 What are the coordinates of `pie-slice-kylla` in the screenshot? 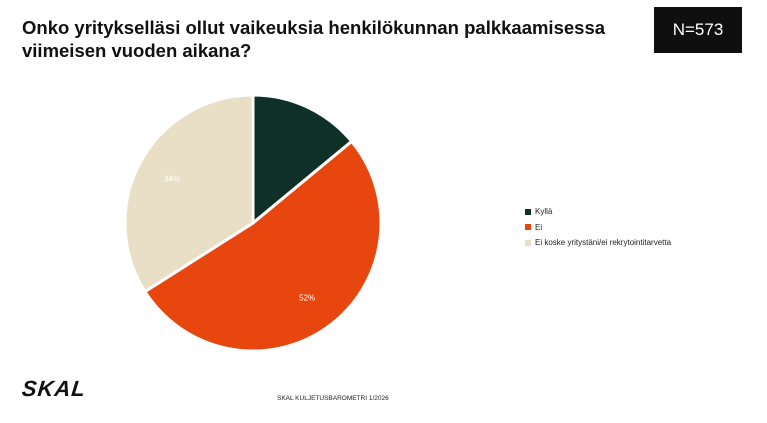 It's located at (302, 159).